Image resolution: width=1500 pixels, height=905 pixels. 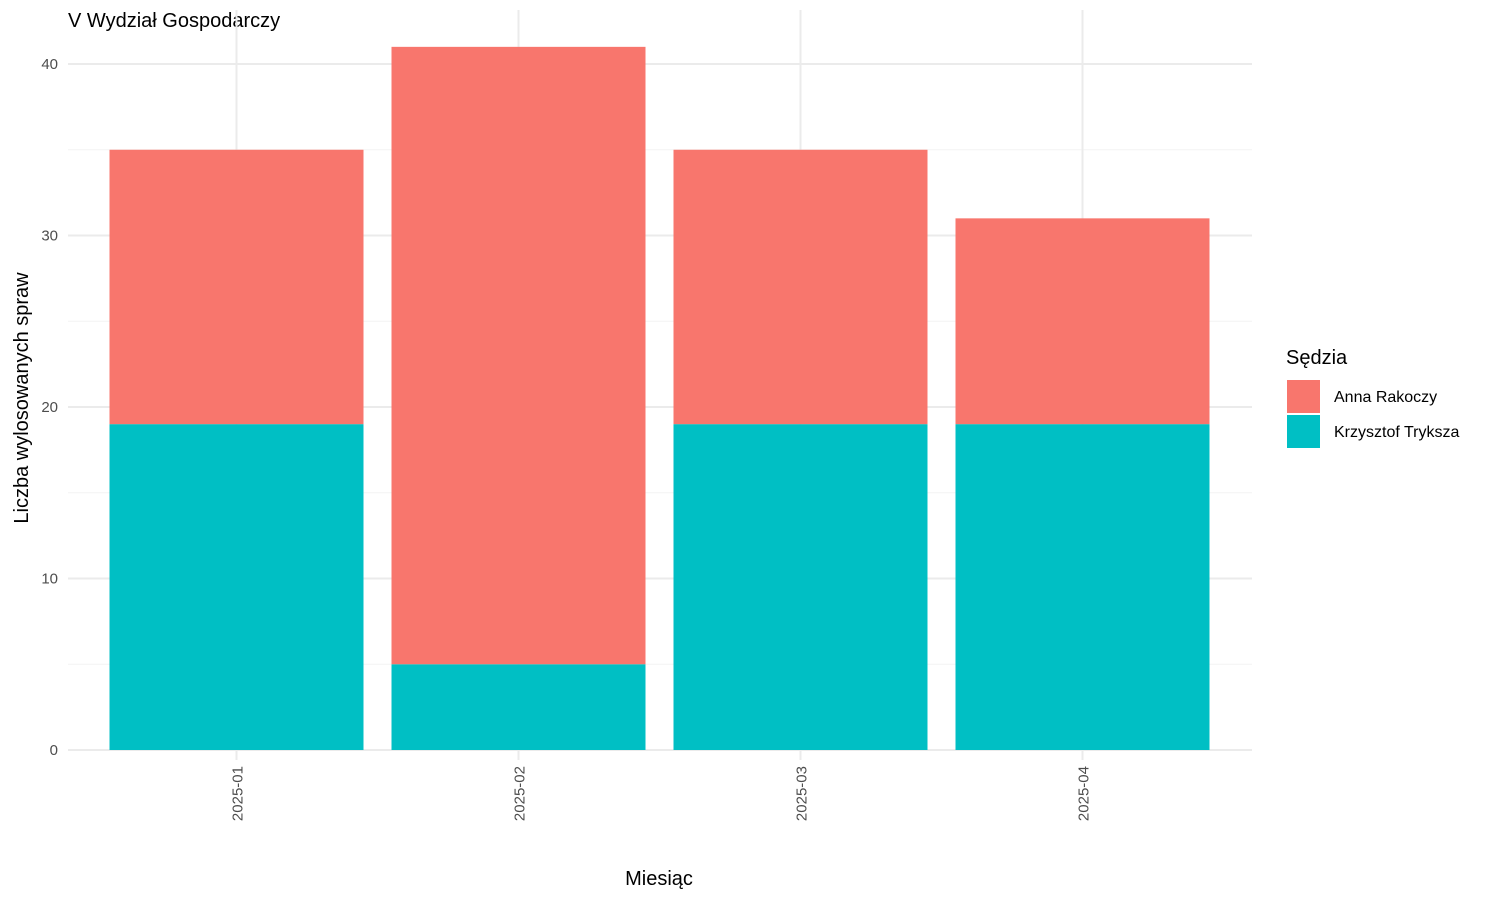 What do you see at coordinates (238, 793) in the screenshot?
I see `x-tick-label: 2025-01` at bounding box center [238, 793].